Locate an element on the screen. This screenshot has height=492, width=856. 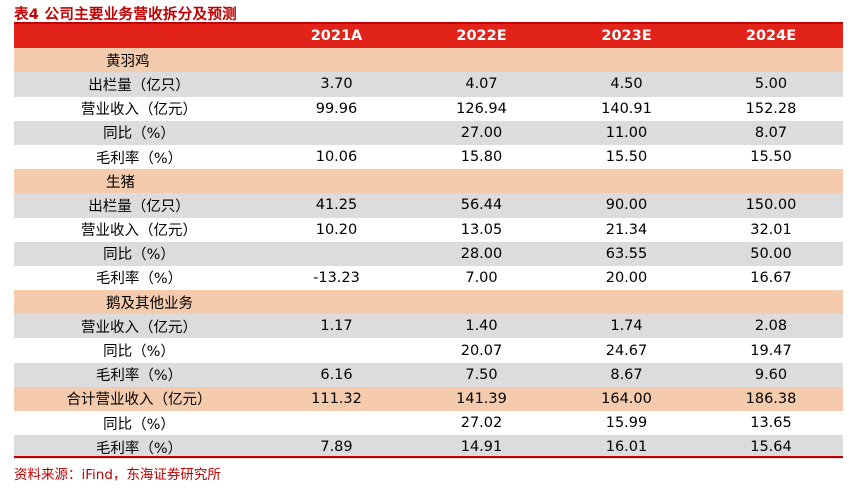
table-row: 营业收入（亿元） 10.20 13.05 21.34 32.01 is located at coordinates (428, 230).